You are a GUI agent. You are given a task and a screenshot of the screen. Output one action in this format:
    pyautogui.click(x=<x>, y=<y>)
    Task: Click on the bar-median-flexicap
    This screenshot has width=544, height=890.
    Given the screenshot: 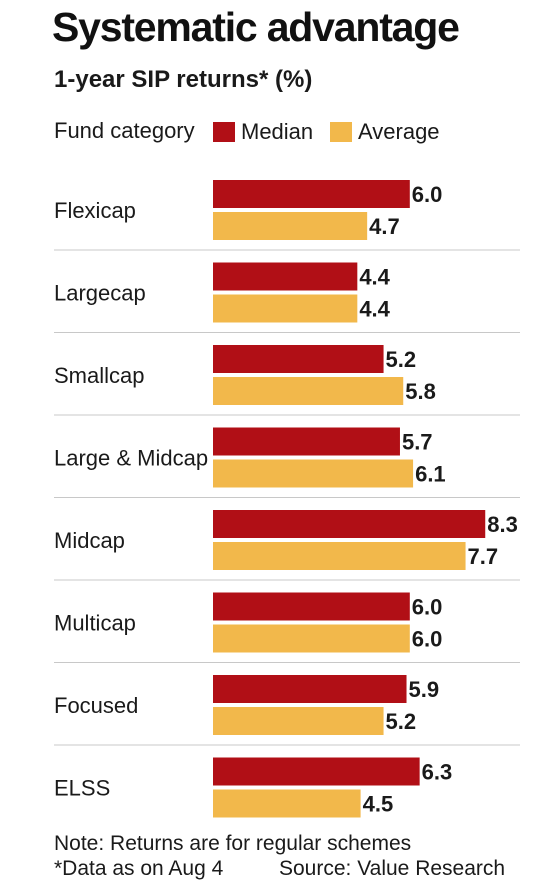 What is the action you would take?
    pyautogui.click(x=311, y=194)
    